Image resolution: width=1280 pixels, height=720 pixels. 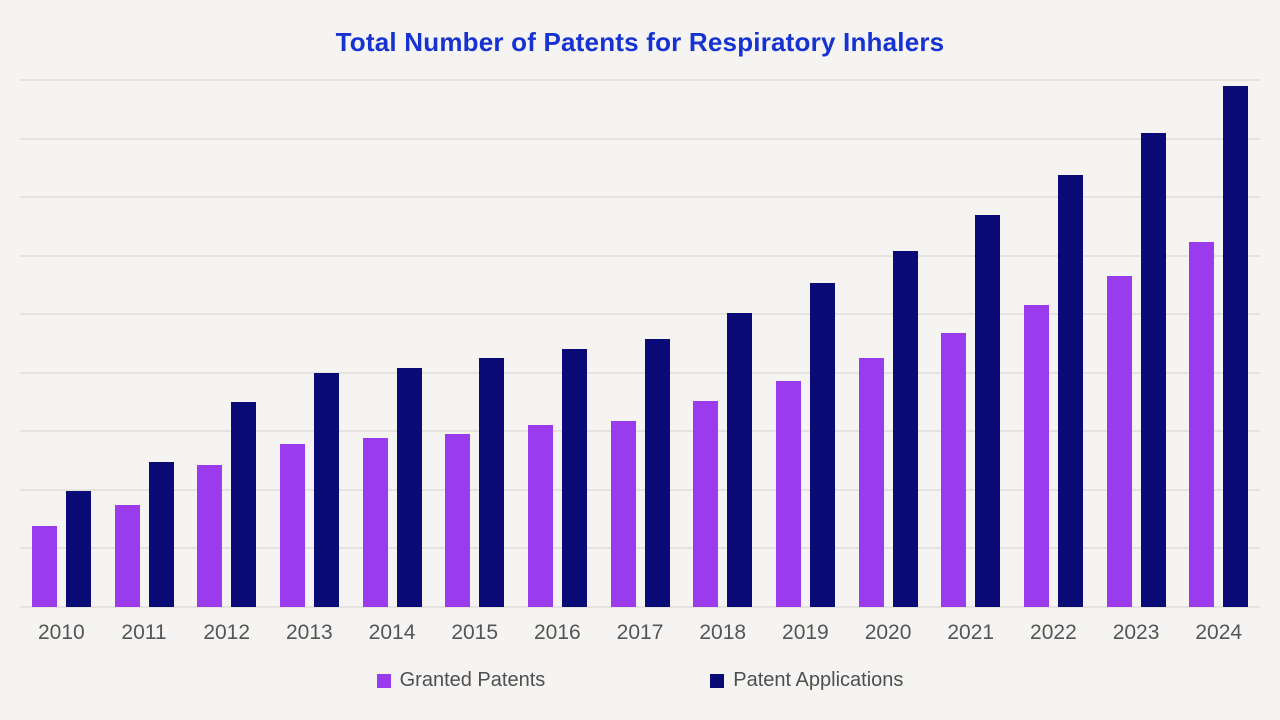 What do you see at coordinates (1070, 390) in the screenshot?
I see `bar-patent-applications-2022` at bounding box center [1070, 390].